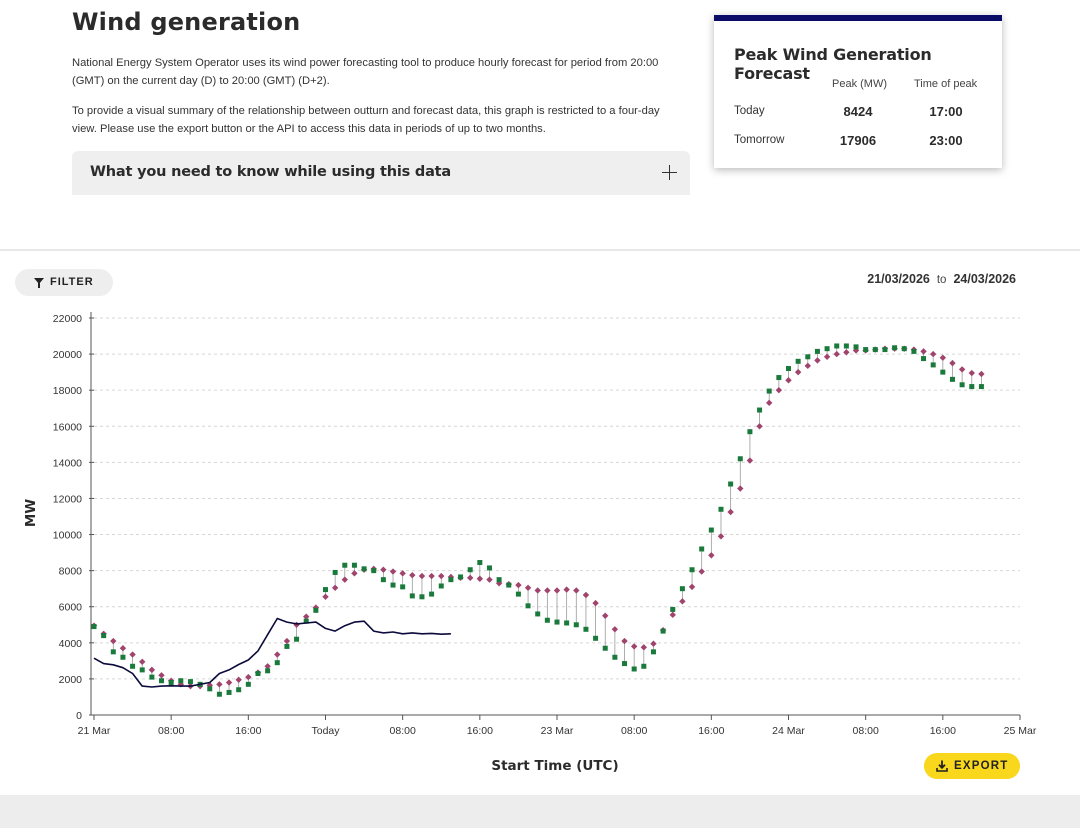 The width and height of the screenshot is (1080, 828). Describe the element at coordinates (984, 279) in the screenshot. I see `date-to: 24/03/2026` at that location.